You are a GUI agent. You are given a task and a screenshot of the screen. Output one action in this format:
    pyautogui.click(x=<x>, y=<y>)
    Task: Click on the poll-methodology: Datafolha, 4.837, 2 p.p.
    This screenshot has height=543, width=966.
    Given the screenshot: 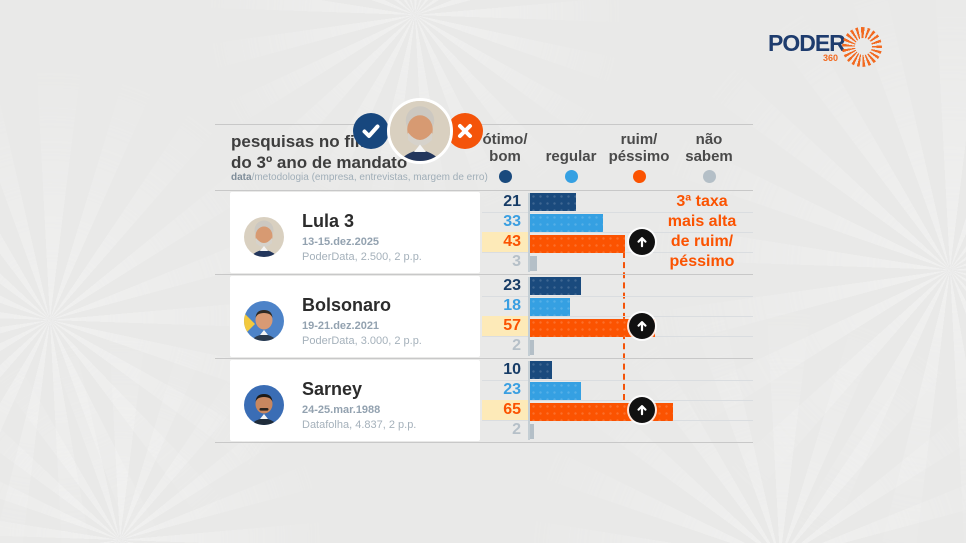 What is the action you would take?
    pyautogui.click(x=359, y=425)
    